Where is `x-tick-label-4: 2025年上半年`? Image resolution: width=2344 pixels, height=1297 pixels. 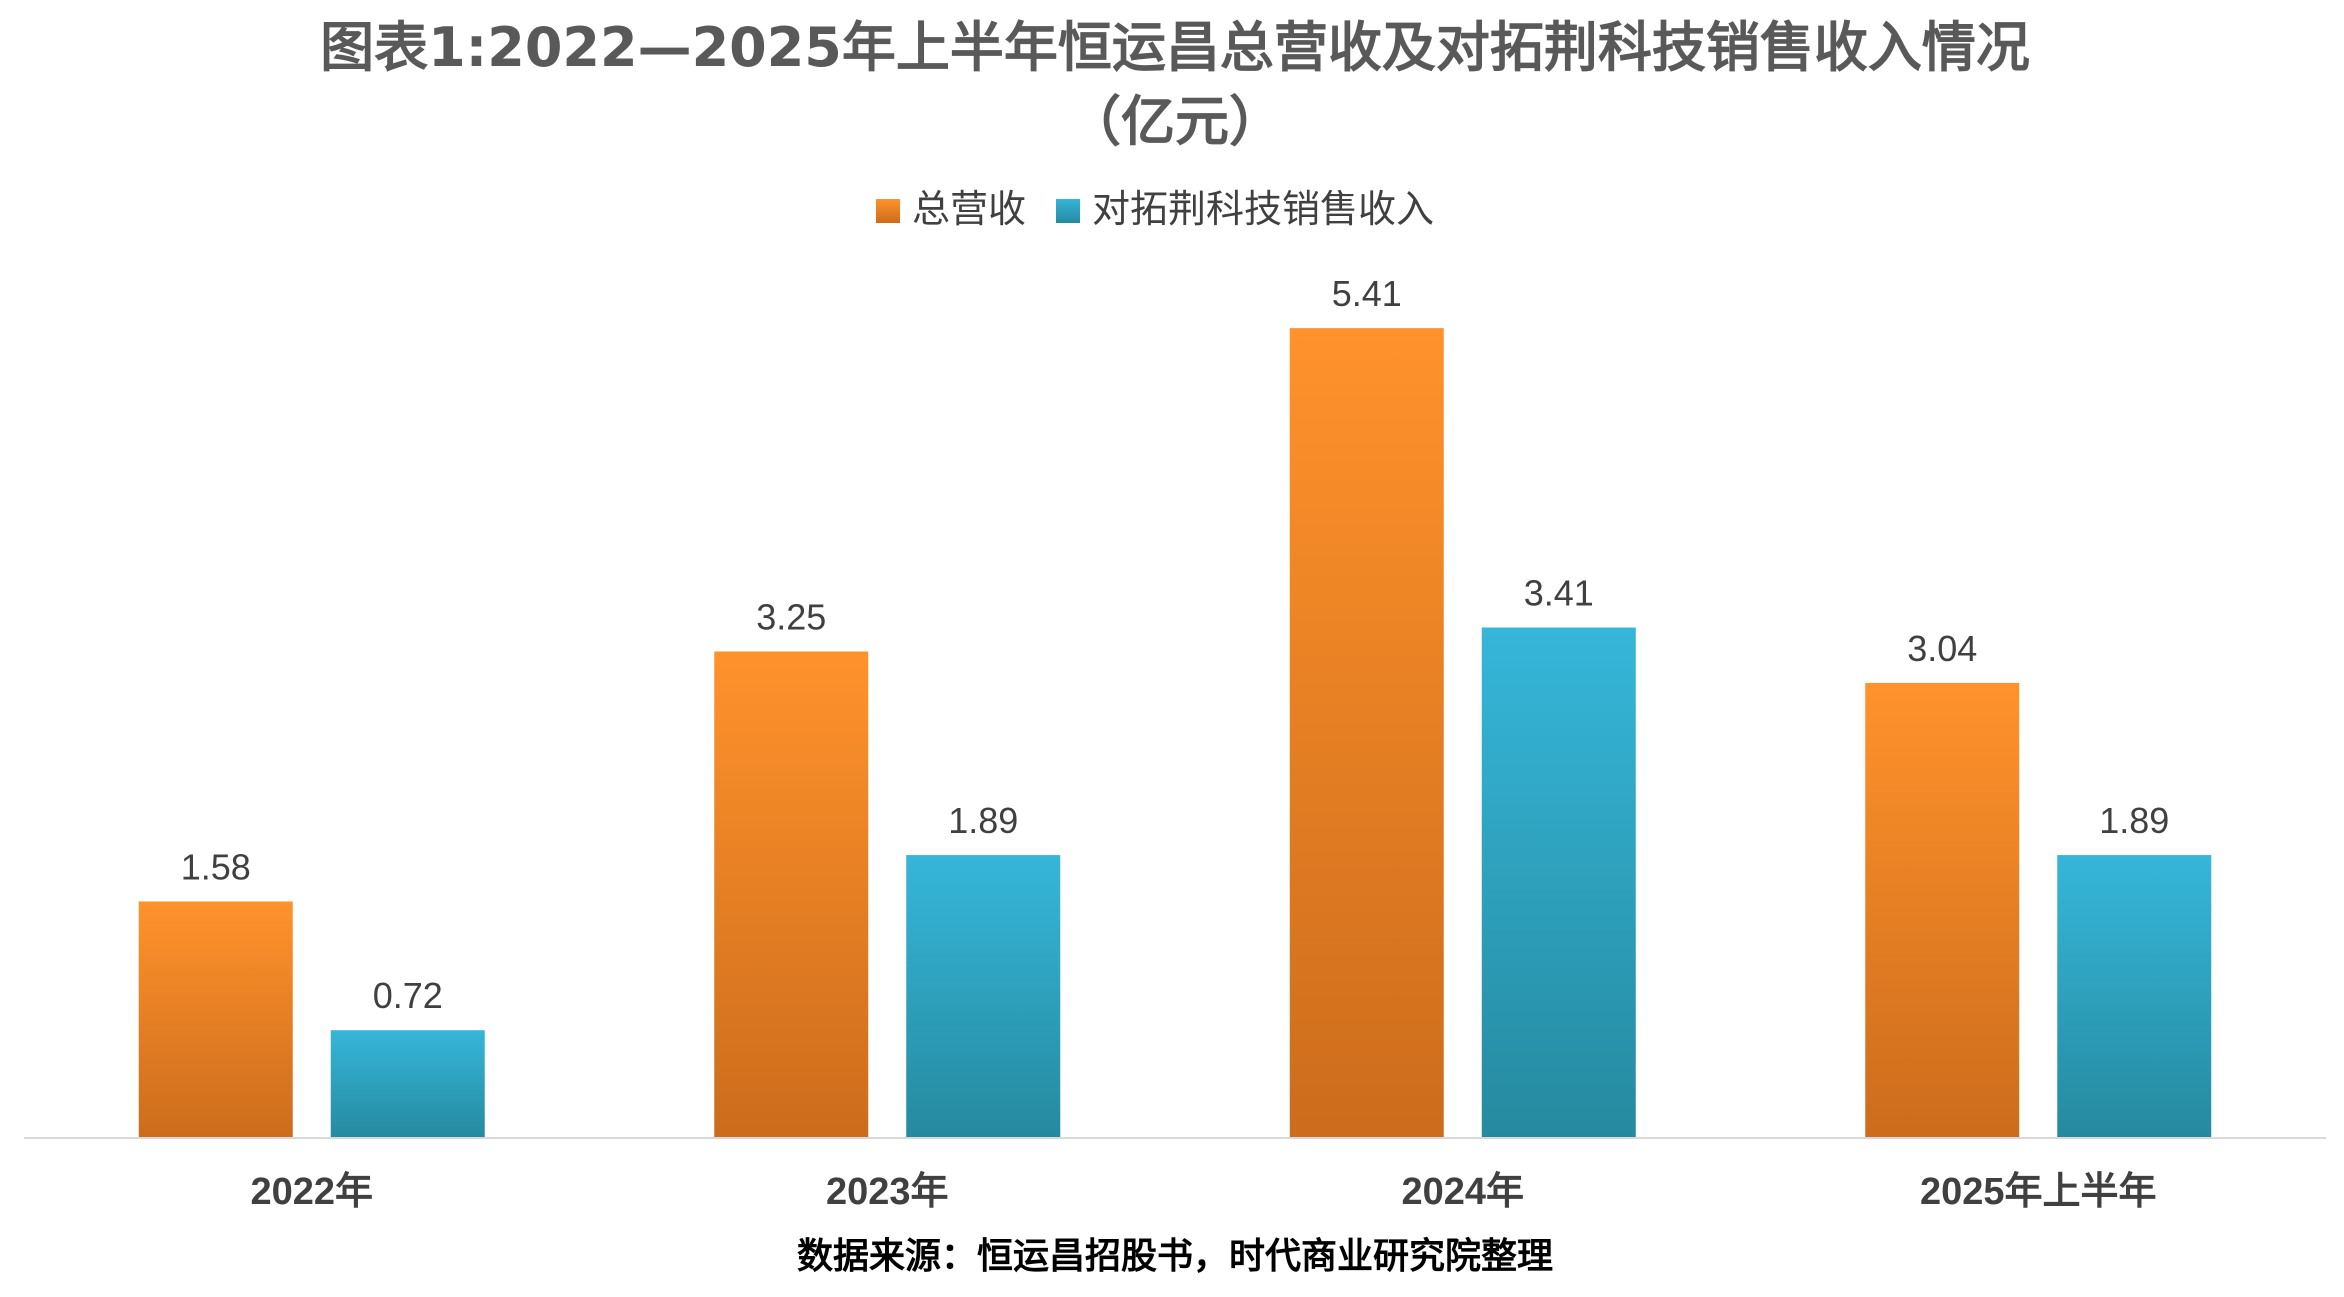
x-tick-label-4: 2025年上半年 is located at coordinates (2038, 1192).